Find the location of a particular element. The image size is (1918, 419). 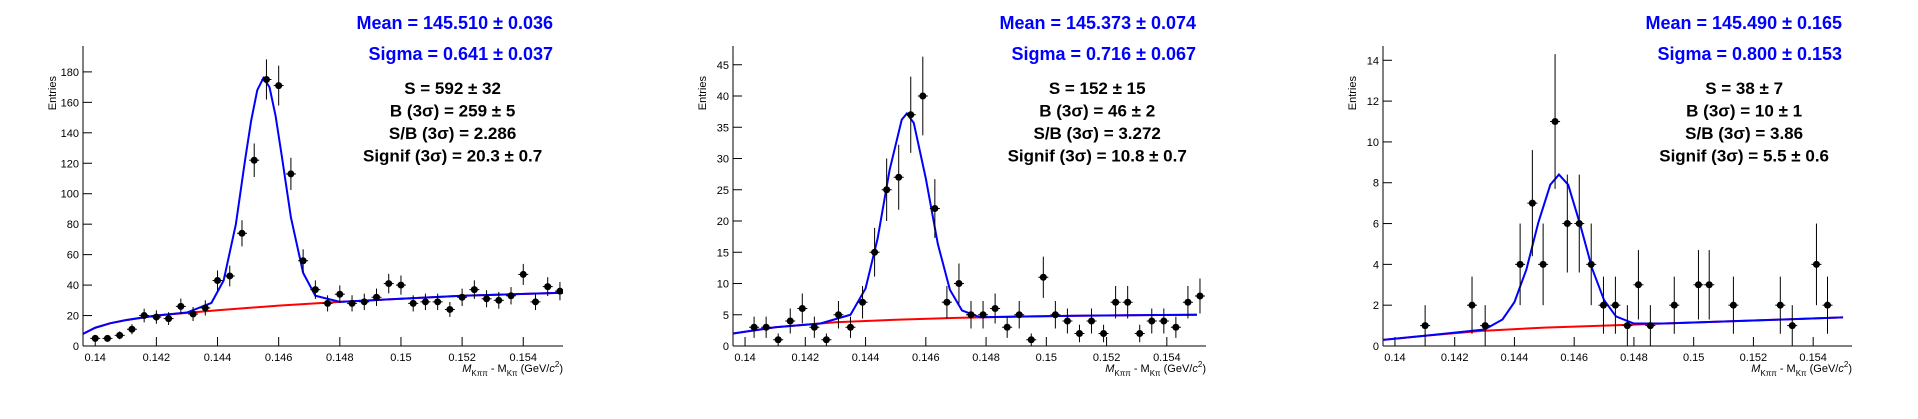

x-axis-label: MKππ - MKπ (GeV/c2) is located at coordinates (512, 369).